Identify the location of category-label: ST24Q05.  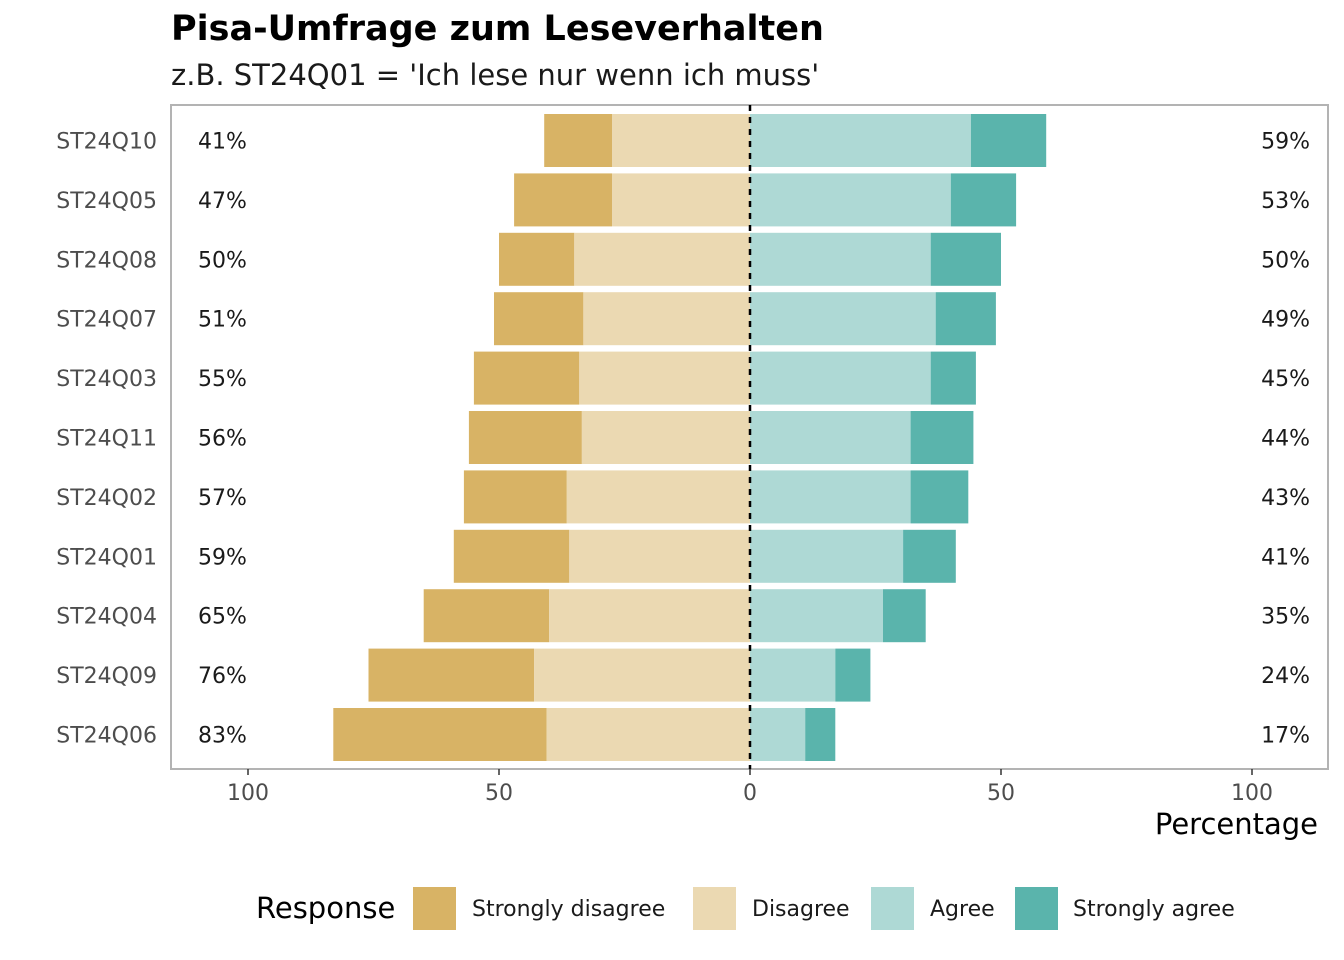
(106, 201).